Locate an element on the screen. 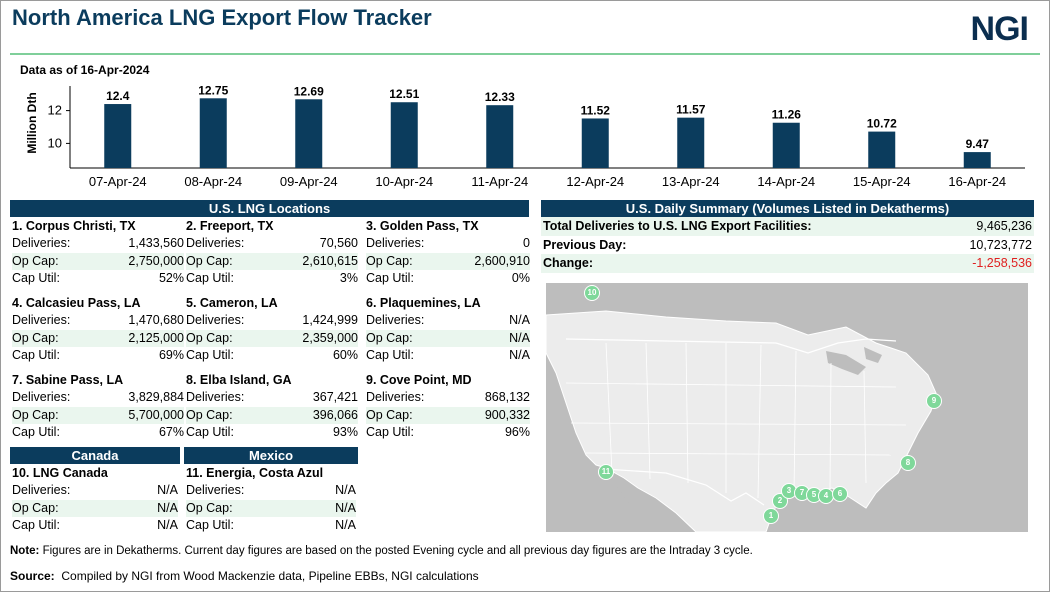 The image size is (1050, 592). deliveries-value: 367,421 is located at coordinates (335, 397).